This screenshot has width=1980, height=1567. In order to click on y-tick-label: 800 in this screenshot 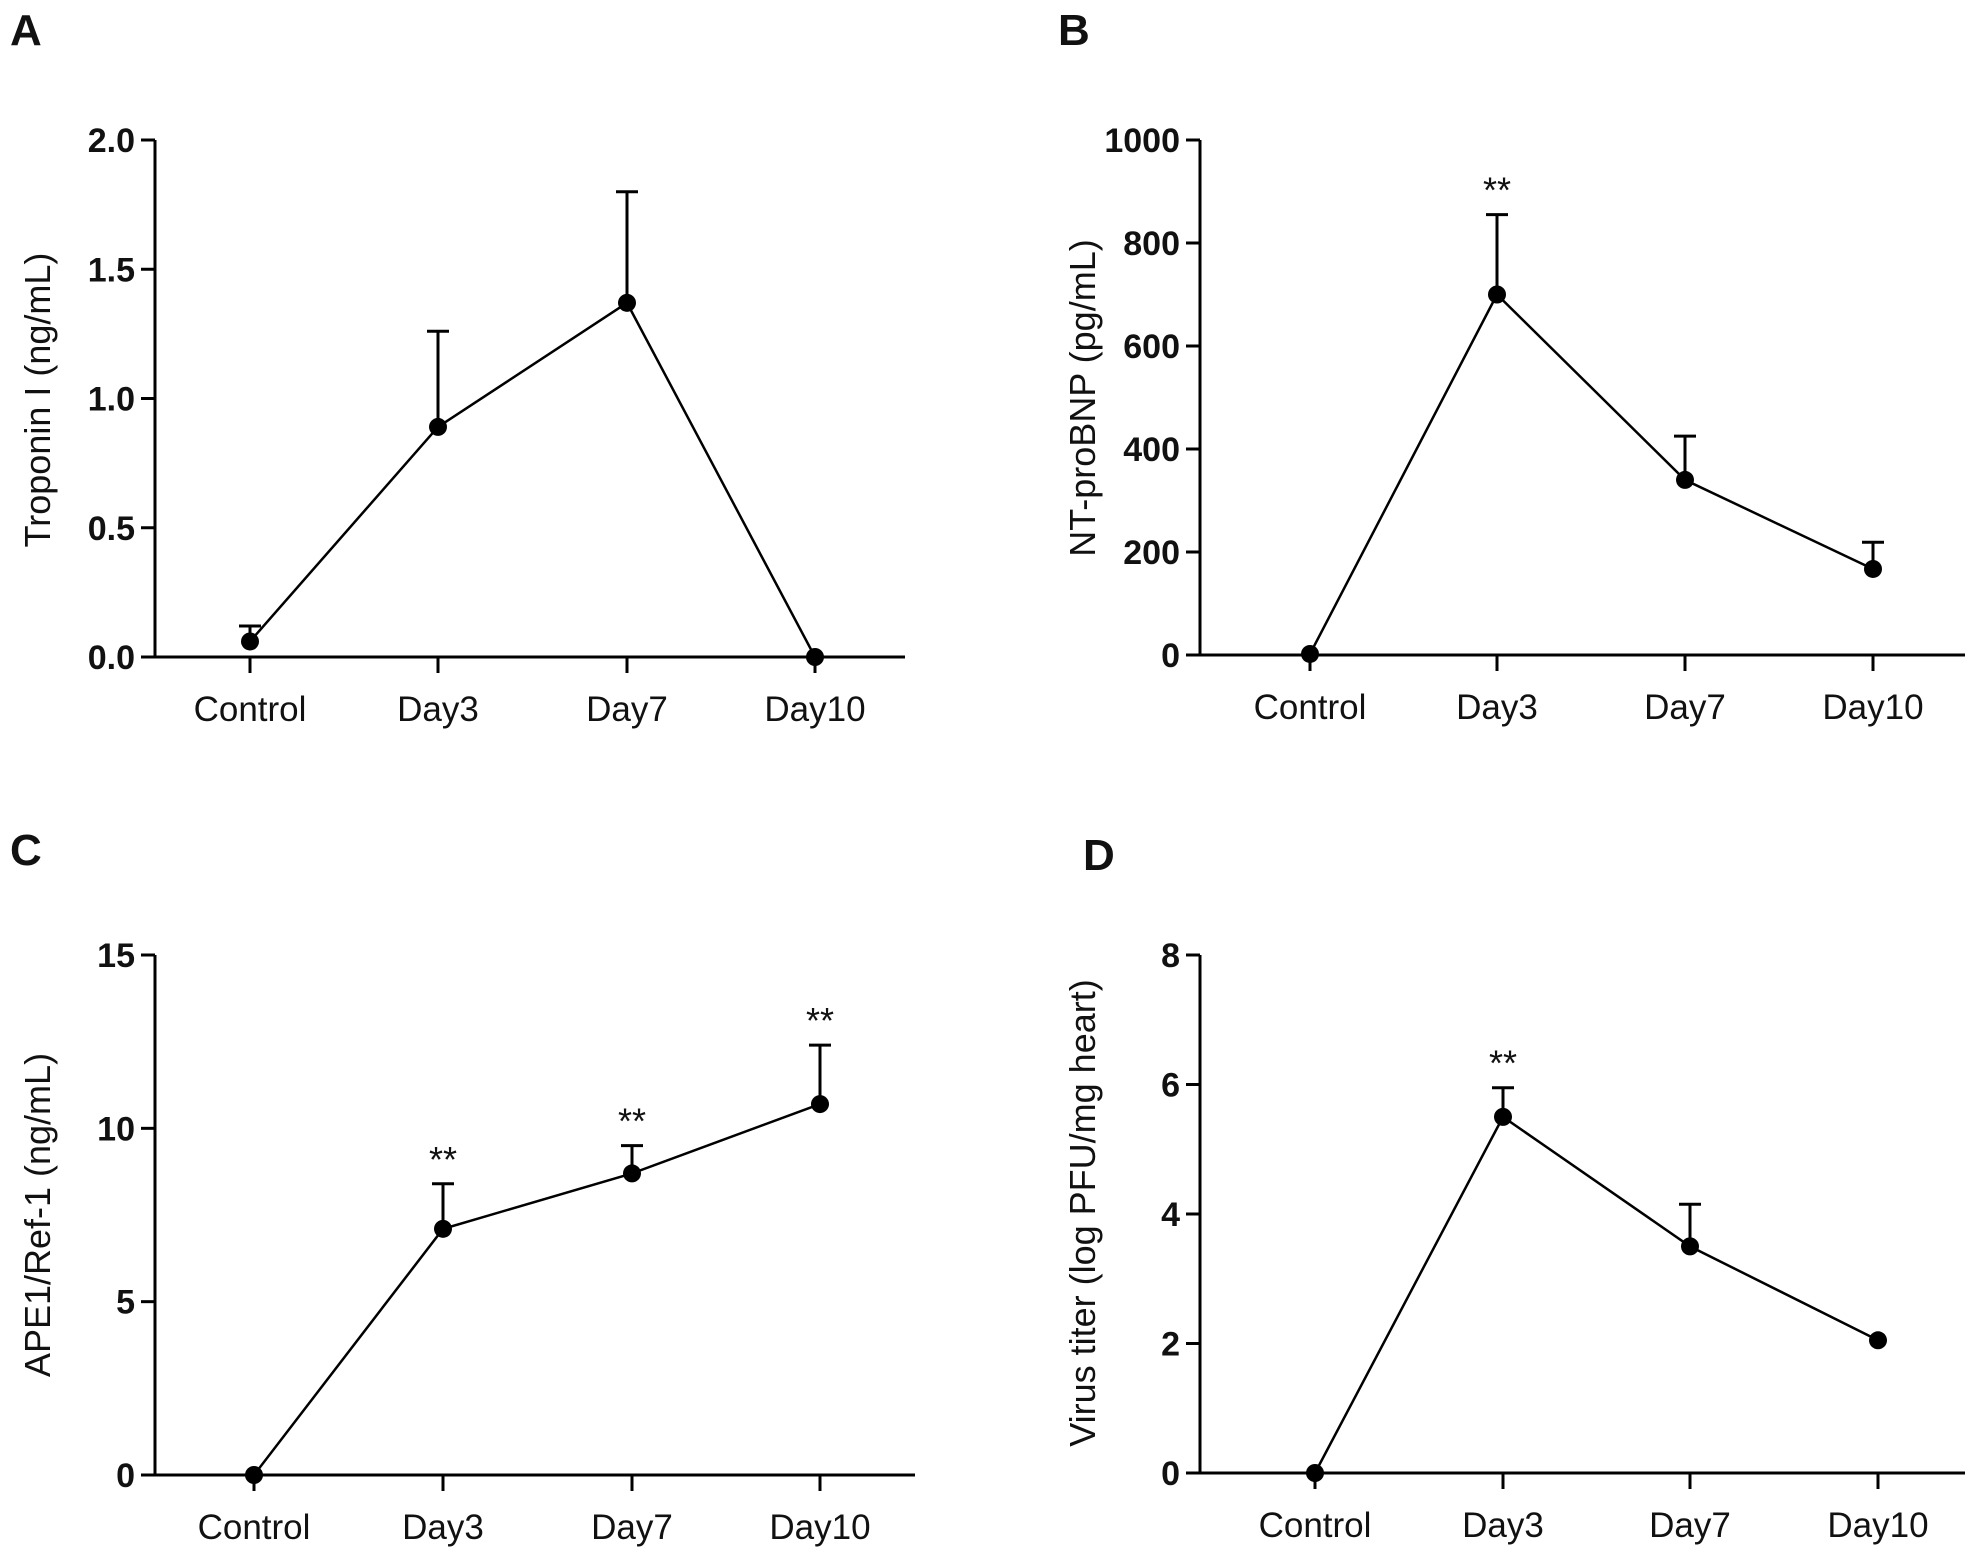, I will do `click(1151, 244)`.